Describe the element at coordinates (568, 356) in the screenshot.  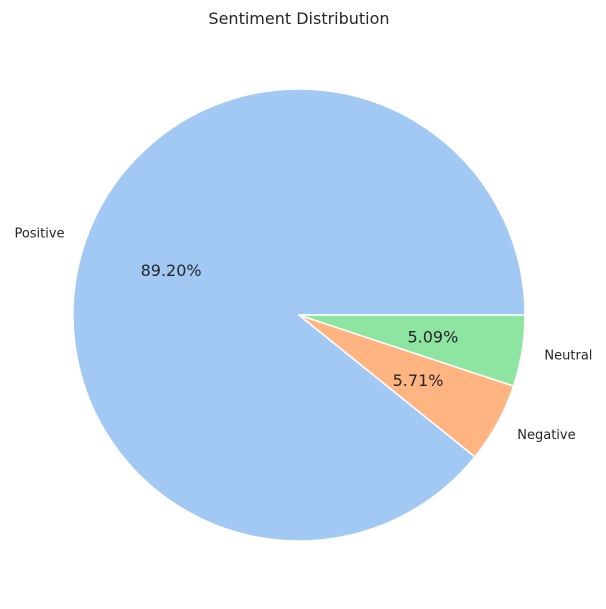
I see `slice-label-neutral: Neutral` at that location.